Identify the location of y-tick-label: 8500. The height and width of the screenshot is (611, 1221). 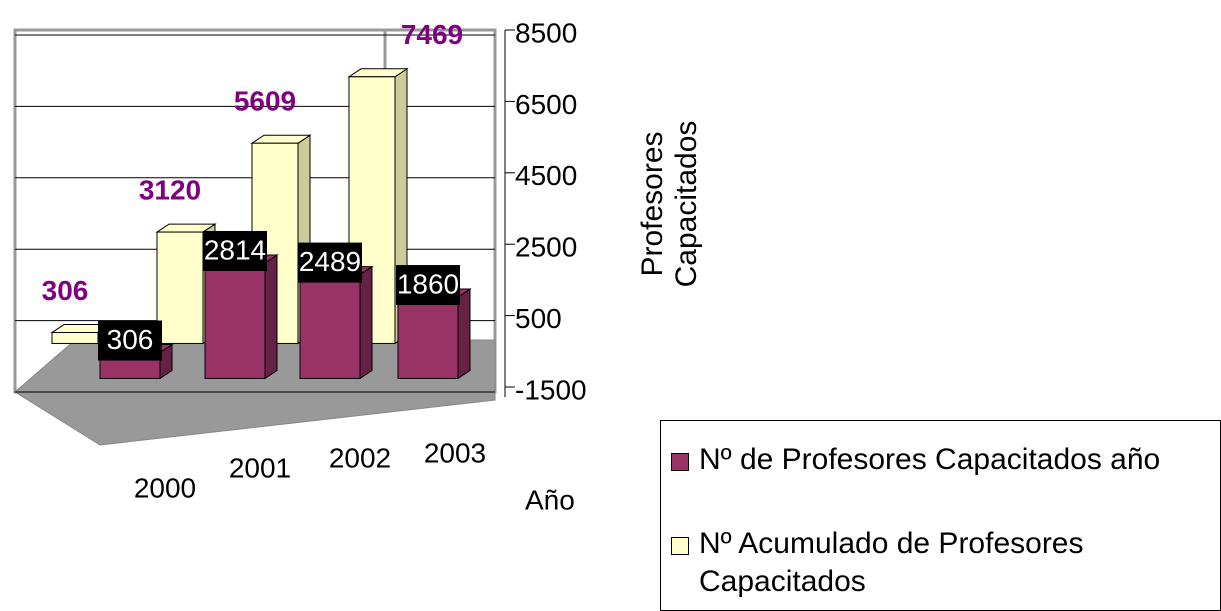
(546, 32).